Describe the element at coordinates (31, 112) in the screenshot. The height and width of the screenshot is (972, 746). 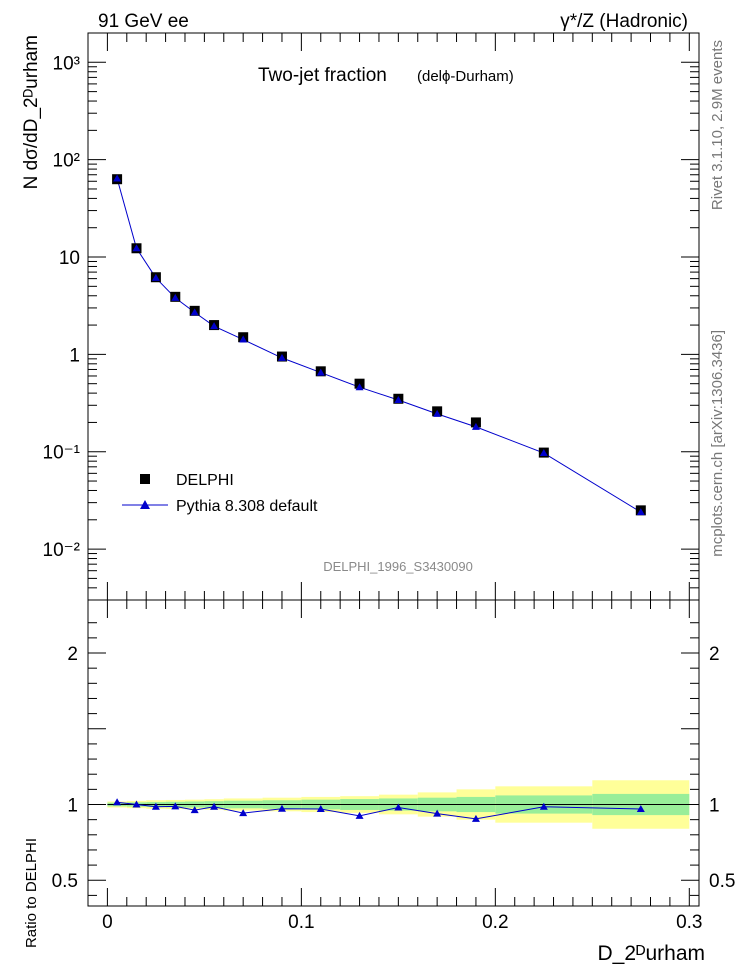
I see `main-y-axis-label: N dσ/dD_2ᴰurham` at that location.